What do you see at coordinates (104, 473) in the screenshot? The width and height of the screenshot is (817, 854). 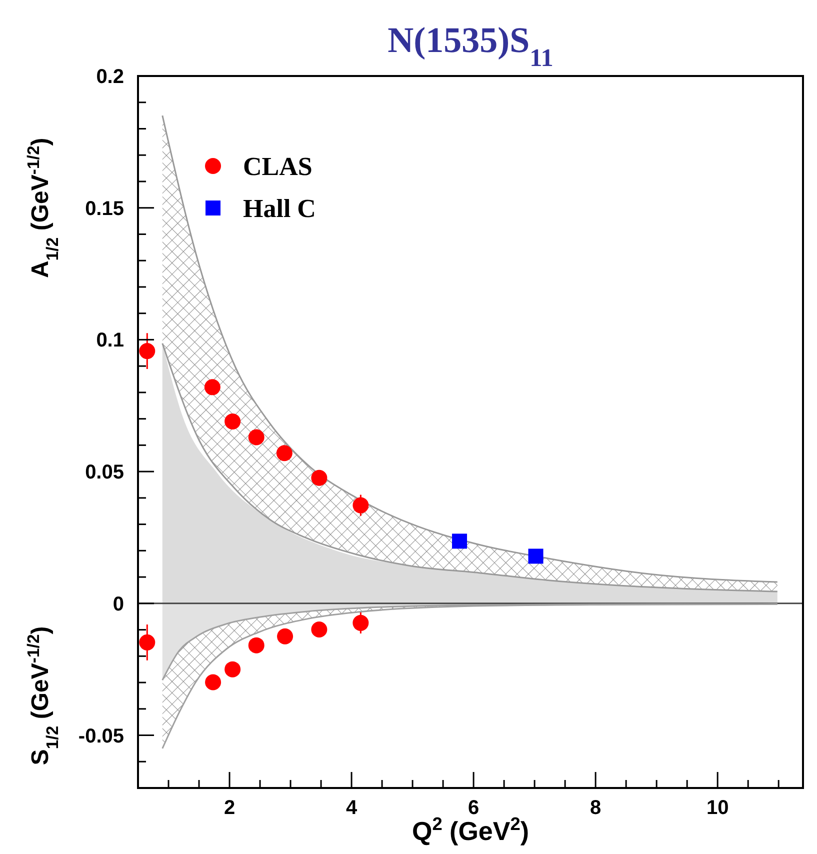 I see `y-tick-label: 0.05` at bounding box center [104, 473].